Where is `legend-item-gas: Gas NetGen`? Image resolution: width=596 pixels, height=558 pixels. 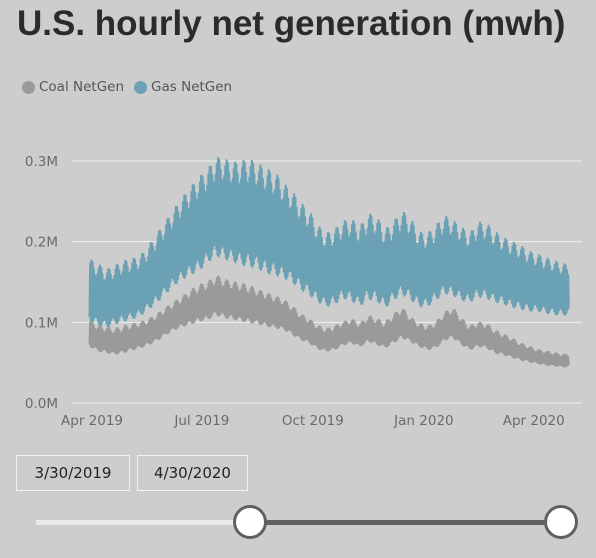
legend-item-gas: Gas NetGen is located at coordinates (183, 87).